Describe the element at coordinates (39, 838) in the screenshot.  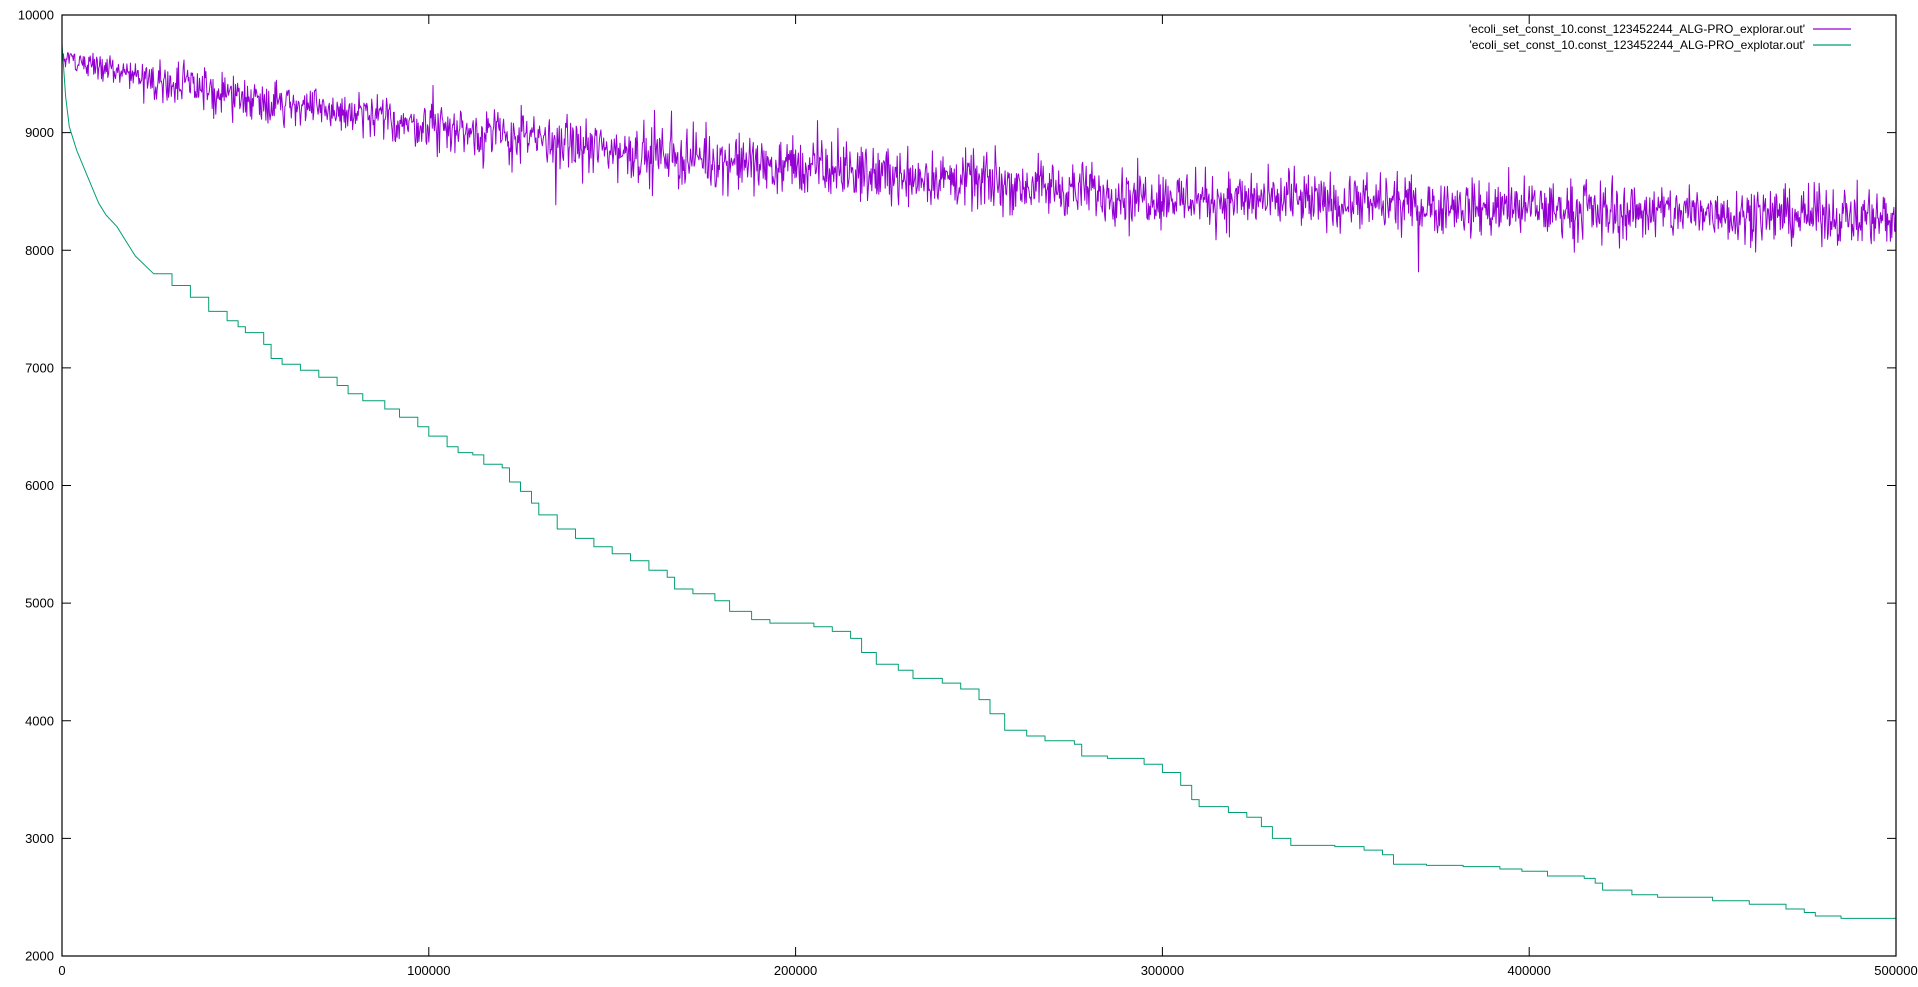
I see `y-tick-label: 3000` at that location.